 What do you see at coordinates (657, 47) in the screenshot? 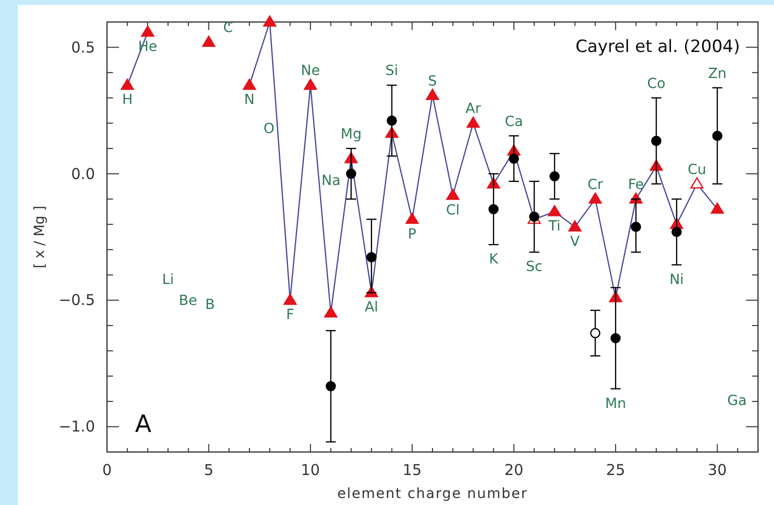
I see `annotation: Cayrel et al. (2004)` at bounding box center [657, 47].